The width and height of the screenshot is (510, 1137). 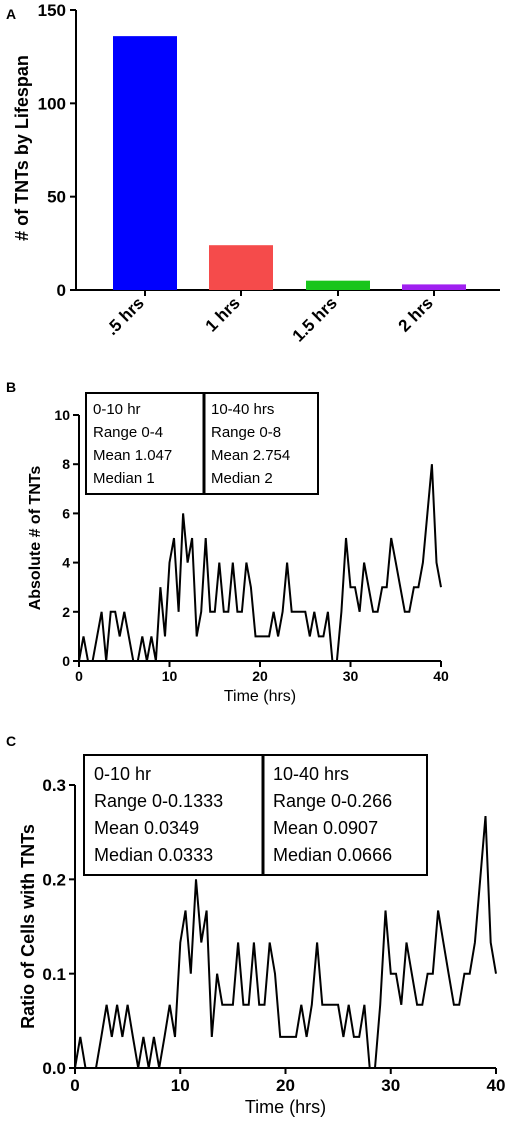 What do you see at coordinates (242, 478) in the screenshot?
I see `stats-median: Median 2` at bounding box center [242, 478].